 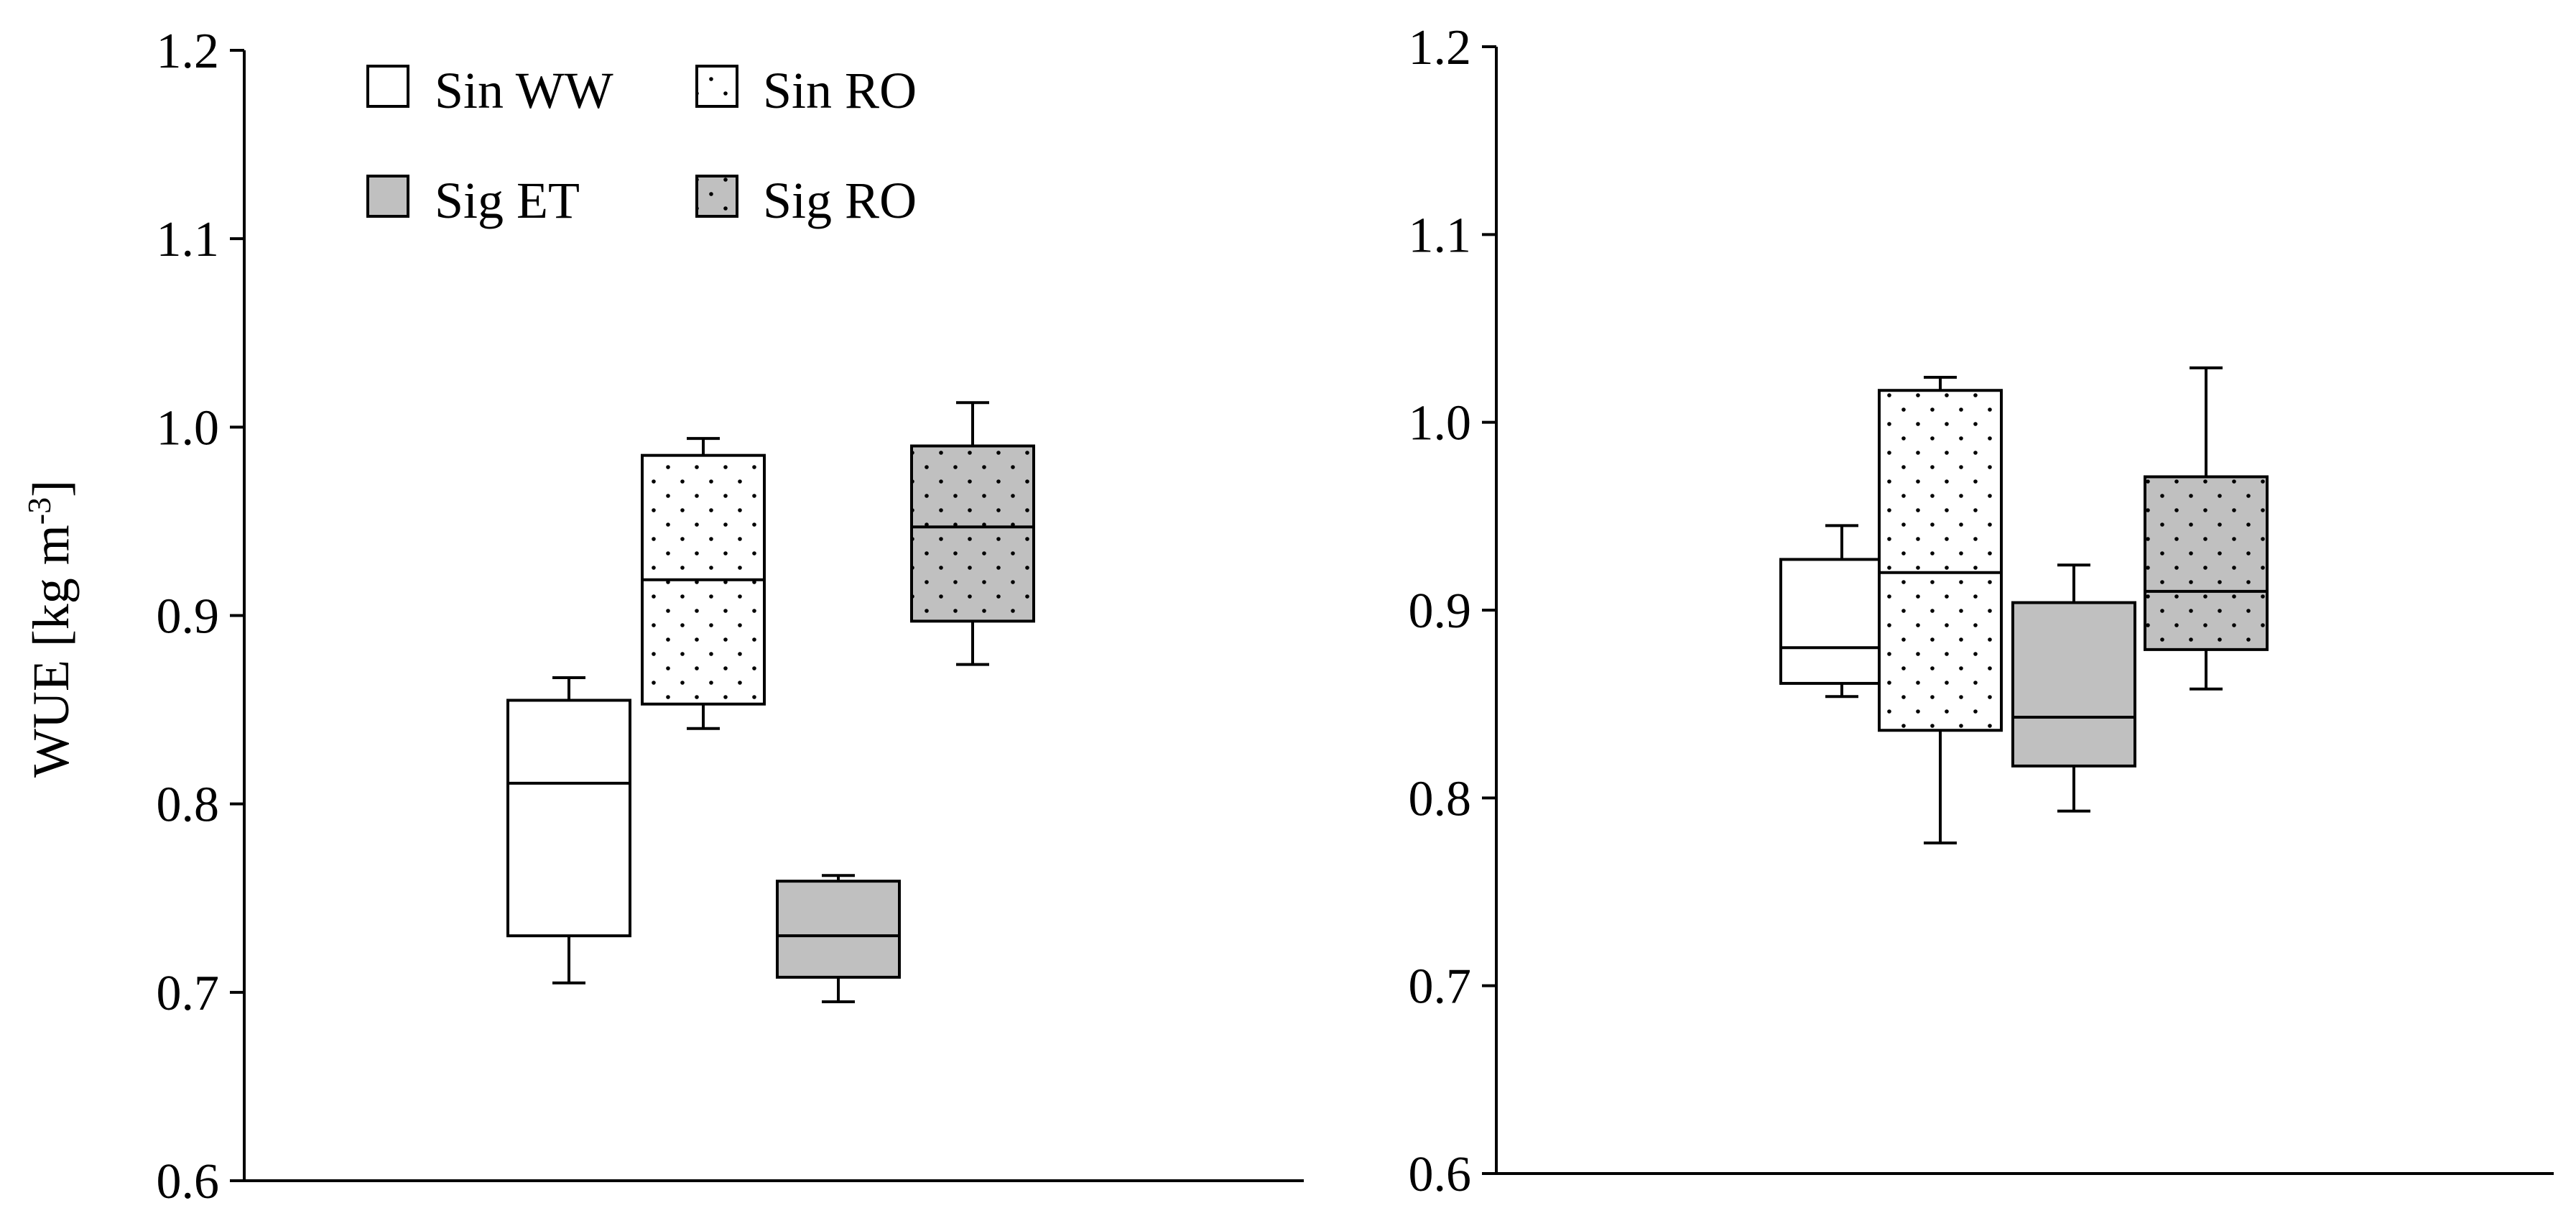 What do you see at coordinates (50, 629) in the screenshot?
I see `y-axis-title: WUE [kg m-3]` at bounding box center [50, 629].